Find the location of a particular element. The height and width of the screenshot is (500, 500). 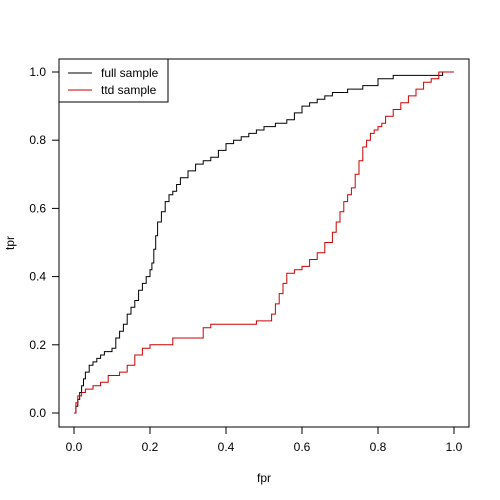

y-tick-label: 0.0 is located at coordinates (37, 413).